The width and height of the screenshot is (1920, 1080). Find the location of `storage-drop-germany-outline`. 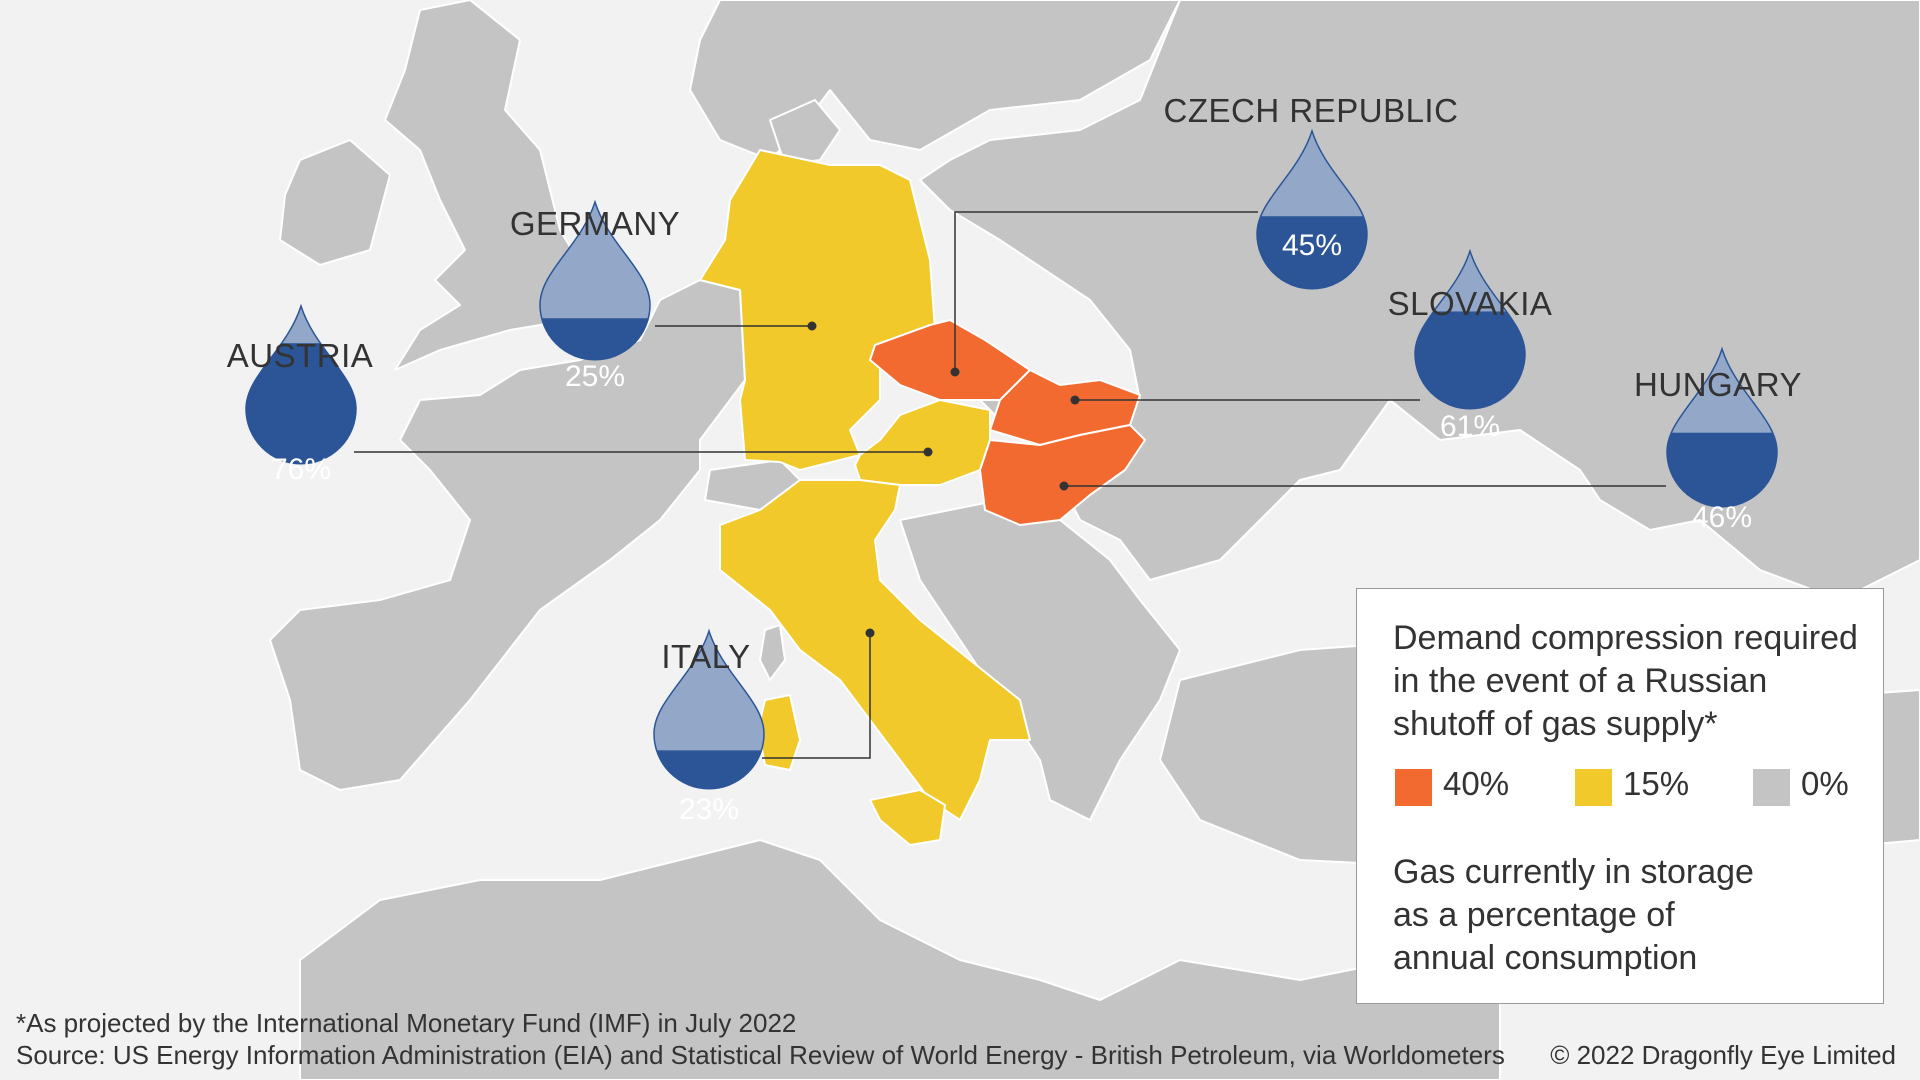

storage-drop-germany-outline is located at coordinates (595, 280).